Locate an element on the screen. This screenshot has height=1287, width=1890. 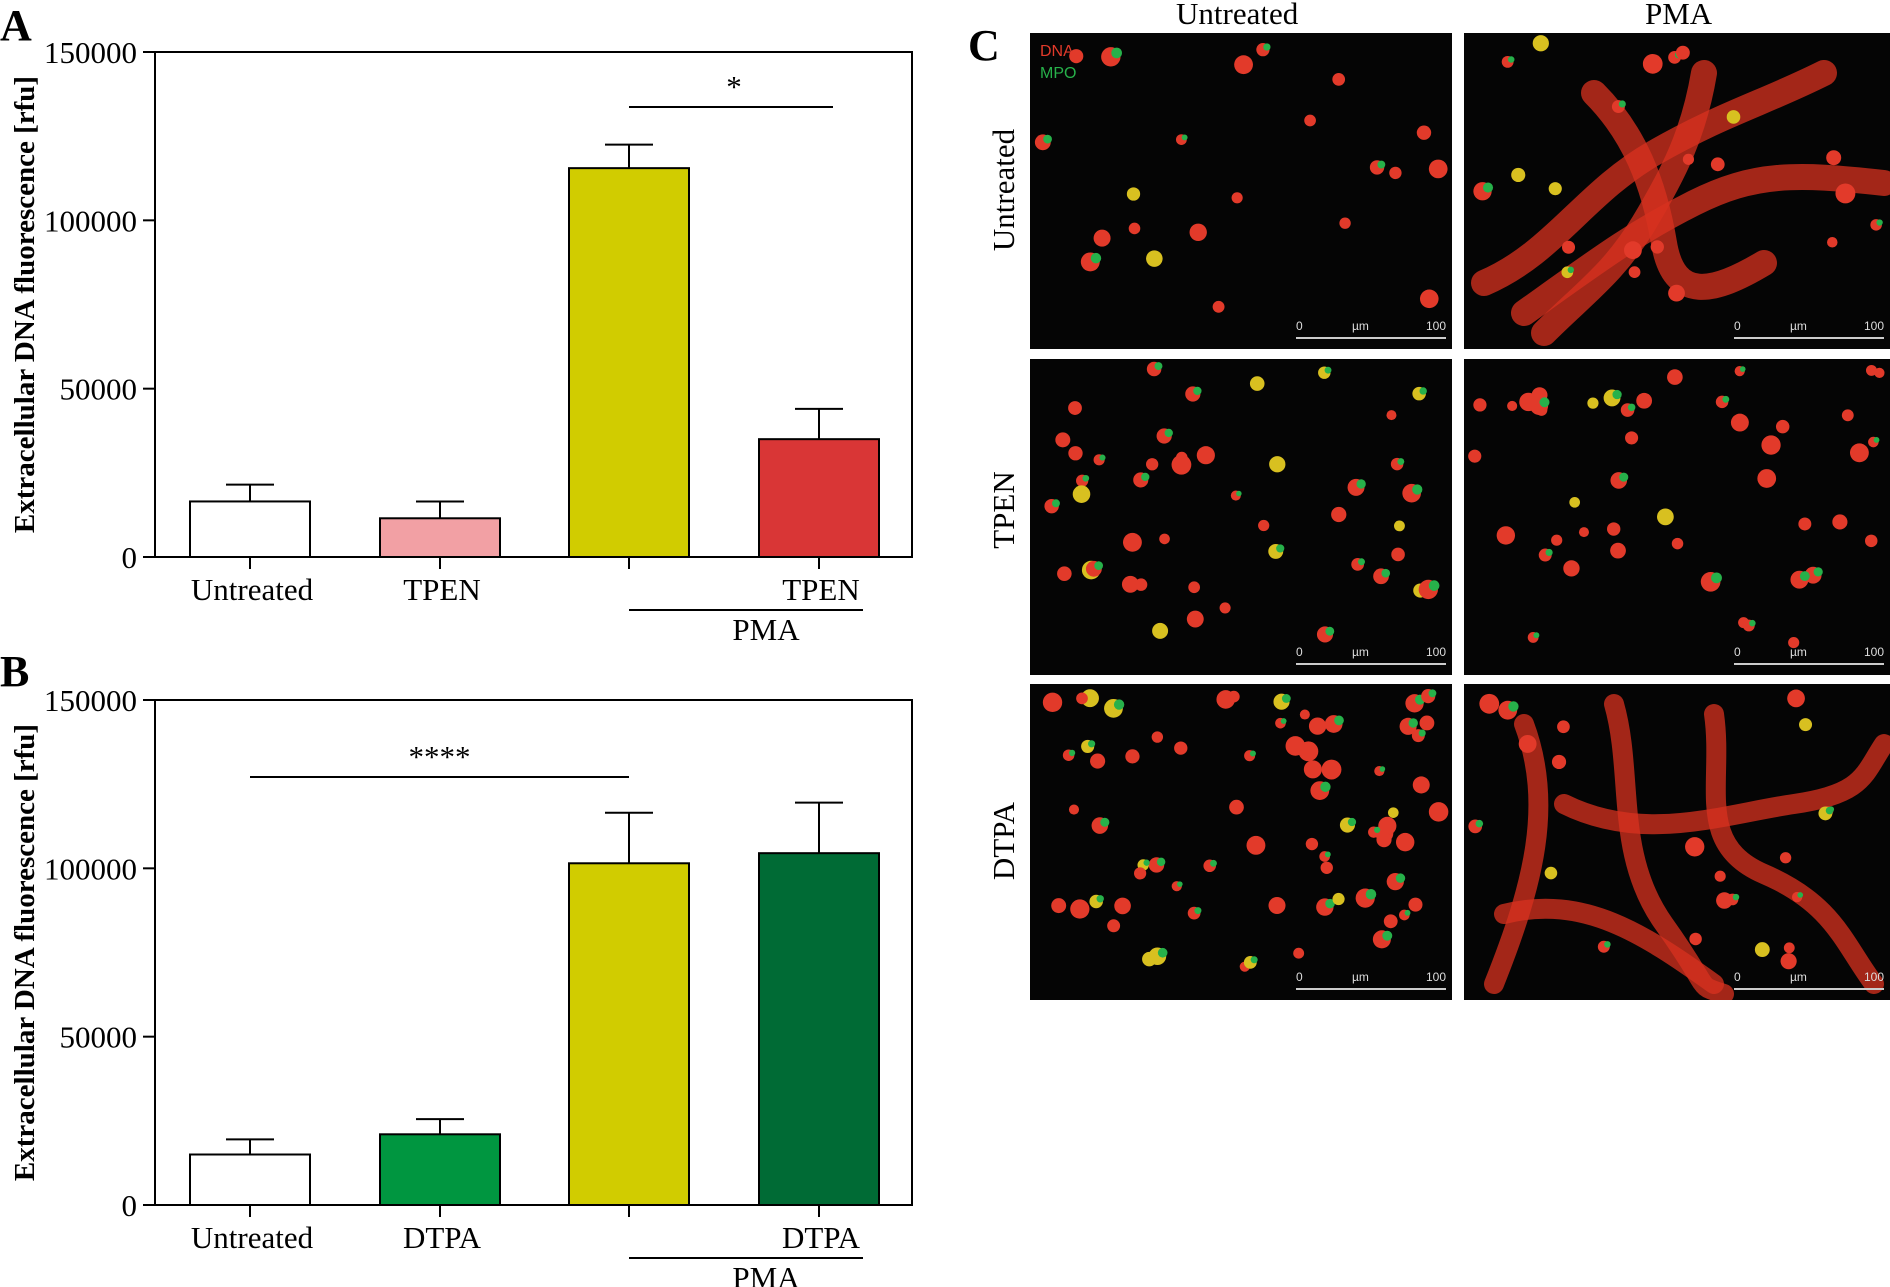
micrograph-untreated-untreated: DNA MPO 0 µm 100 is located at coordinates (1241, 191).